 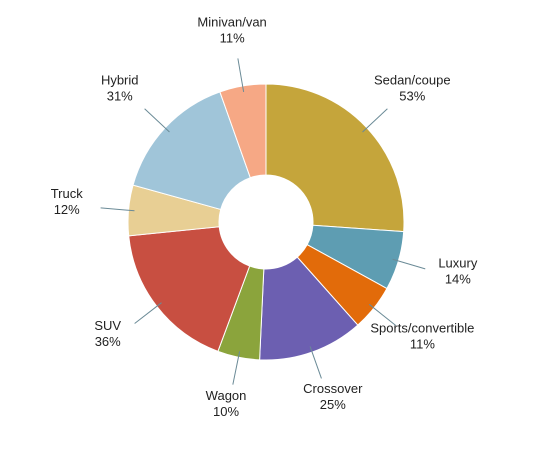 What do you see at coordinates (412, 95) in the screenshot?
I see `value-label: 53%` at bounding box center [412, 95].